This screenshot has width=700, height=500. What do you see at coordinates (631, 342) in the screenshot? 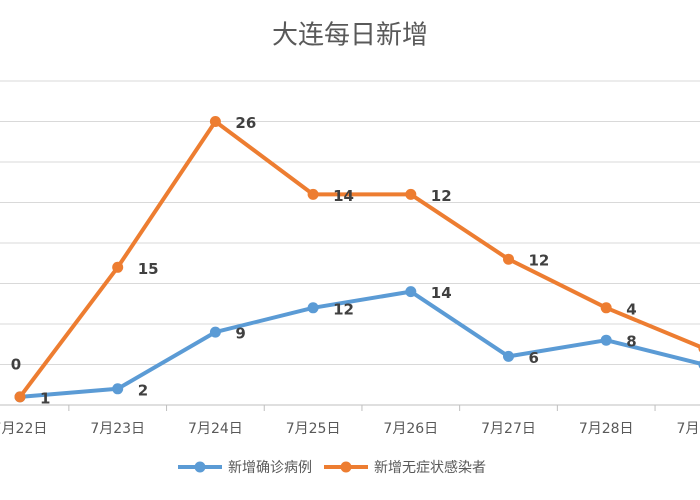
I see `data-label: 8` at bounding box center [631, 342].